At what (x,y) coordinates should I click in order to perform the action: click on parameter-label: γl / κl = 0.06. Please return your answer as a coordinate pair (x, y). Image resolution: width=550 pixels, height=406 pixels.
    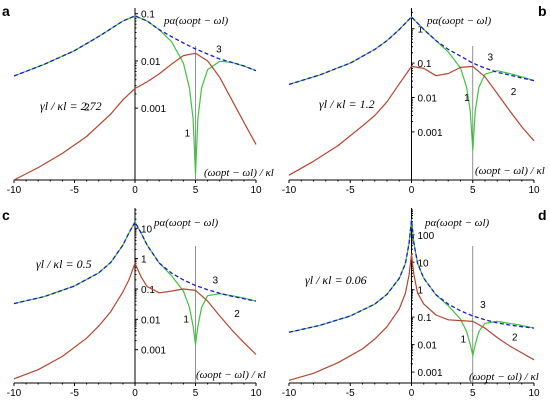
    Looking at the image, I should click on (336, 280).